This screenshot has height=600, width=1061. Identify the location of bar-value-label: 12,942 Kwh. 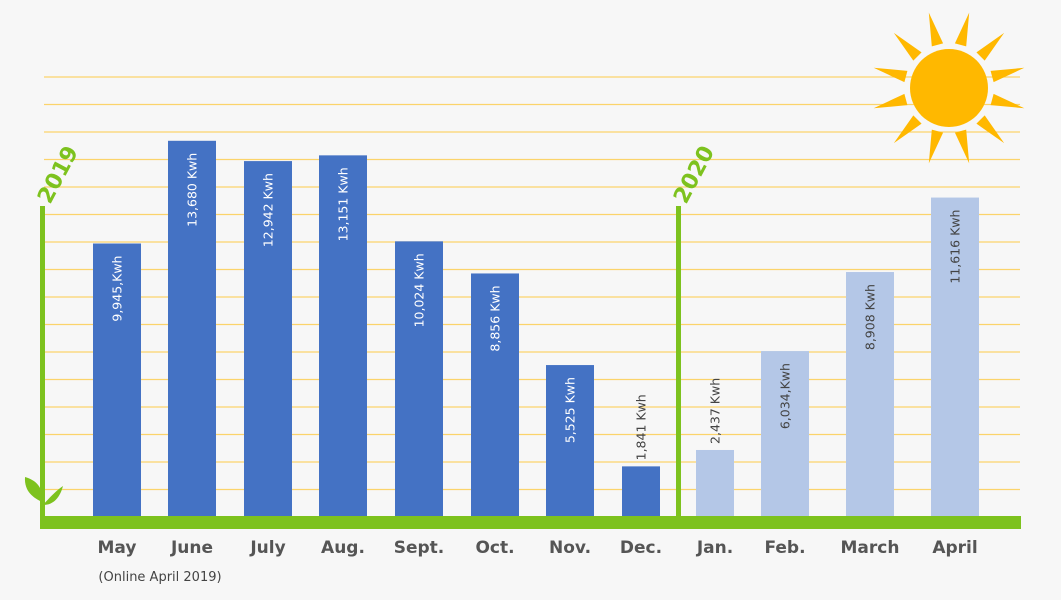
(268, 210).